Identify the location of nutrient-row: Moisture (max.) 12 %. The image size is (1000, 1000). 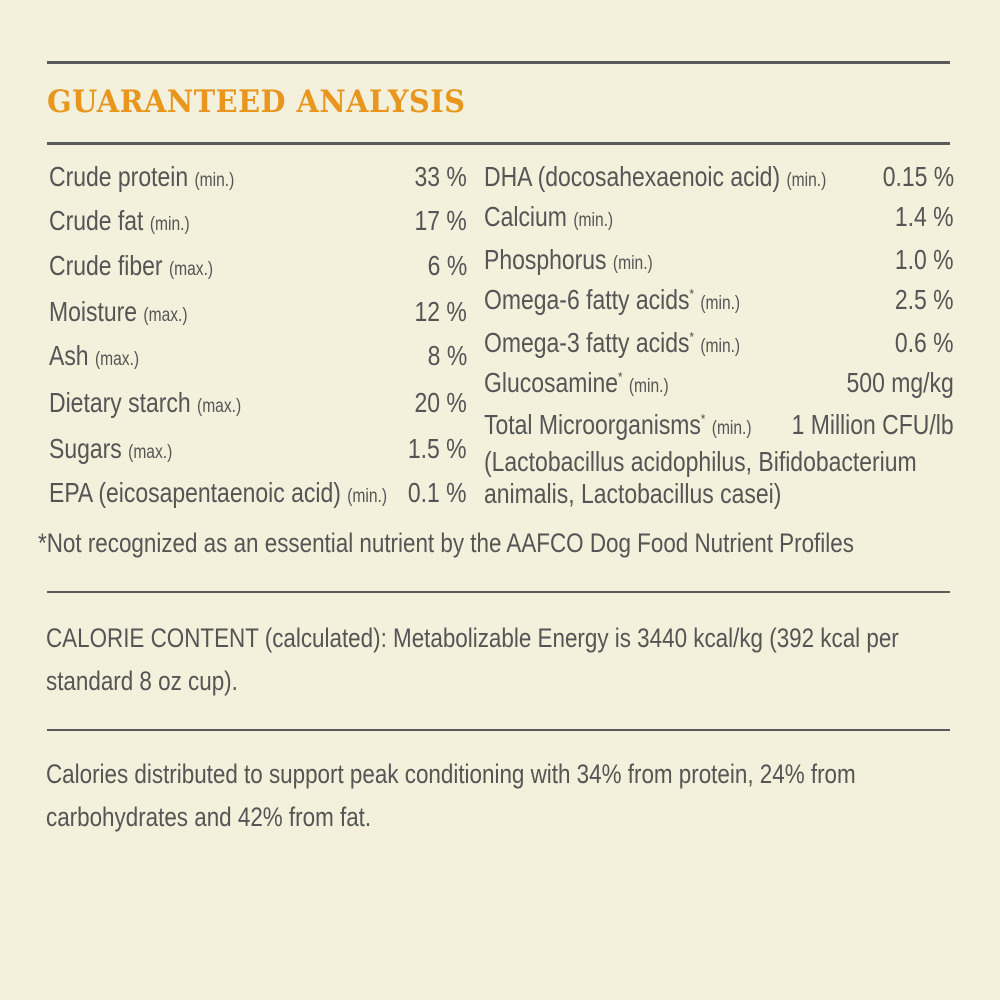
(258, 313).